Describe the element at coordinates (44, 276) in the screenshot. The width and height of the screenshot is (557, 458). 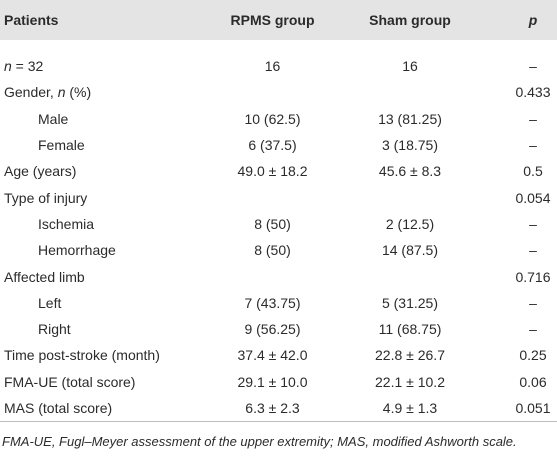
I see `label-text: Affected limb` at that location.